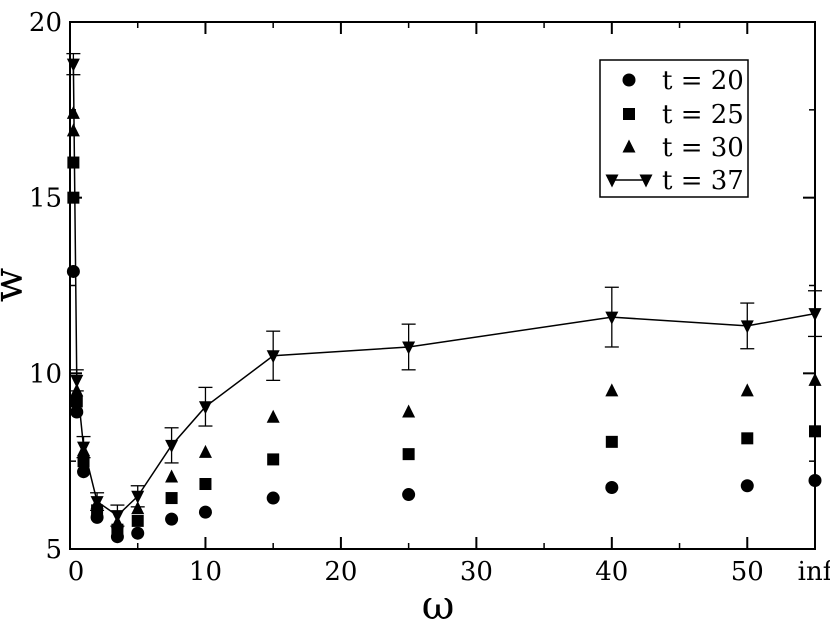  I want to click on y-axis-title: w, so click(16, 285).